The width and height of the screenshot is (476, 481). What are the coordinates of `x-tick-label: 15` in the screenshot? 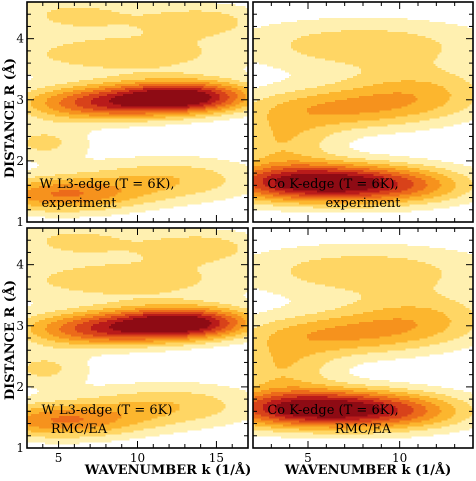 It's located at (216, 458).